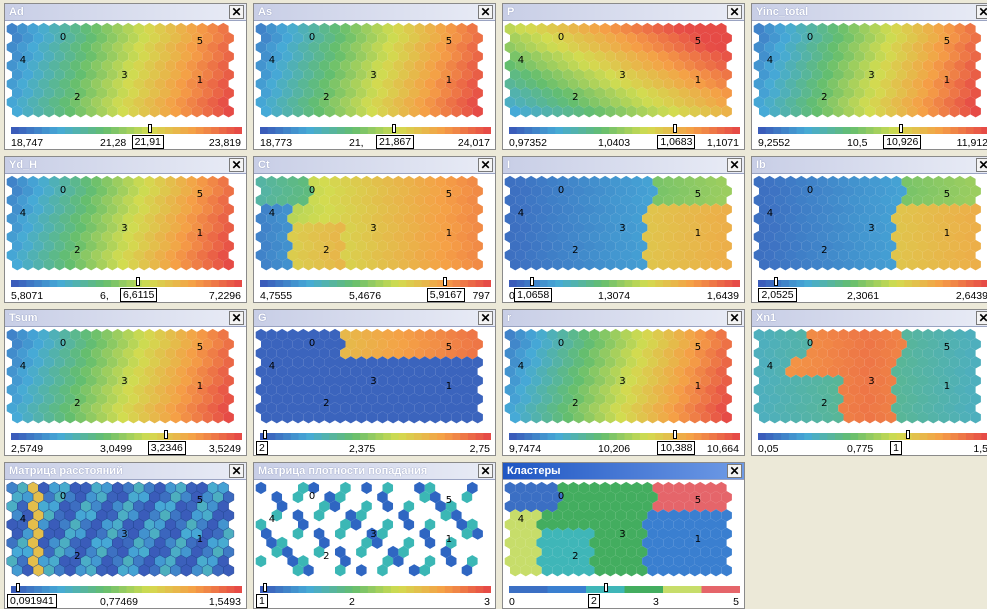 The image size is (987, 609). What do you see at coordinates (869, 318) in the screenshot?
I see `panel-titlebar: Xn1✕` at bounding box center [869, 318].